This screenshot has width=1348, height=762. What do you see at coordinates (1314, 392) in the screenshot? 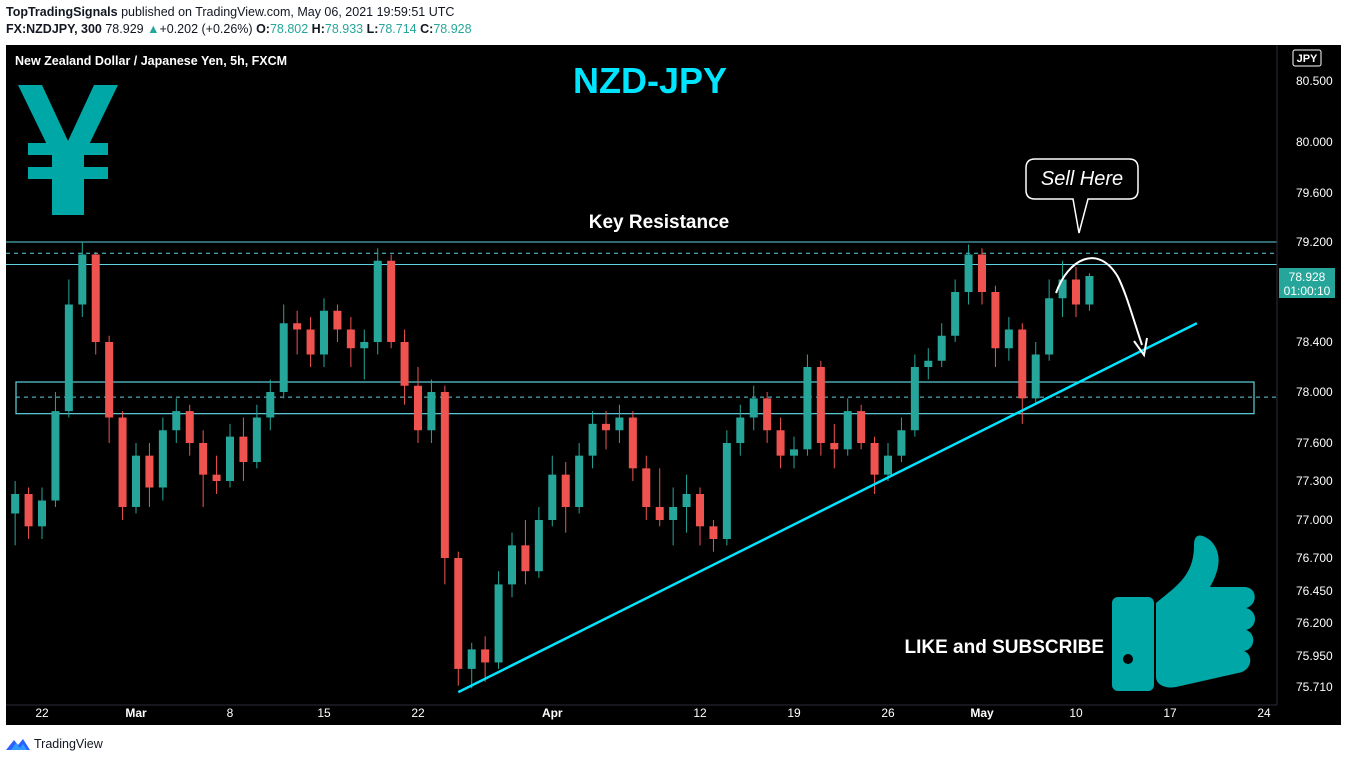
I see `price-tick-label: 78.000` at bounding box center [1314, 392].